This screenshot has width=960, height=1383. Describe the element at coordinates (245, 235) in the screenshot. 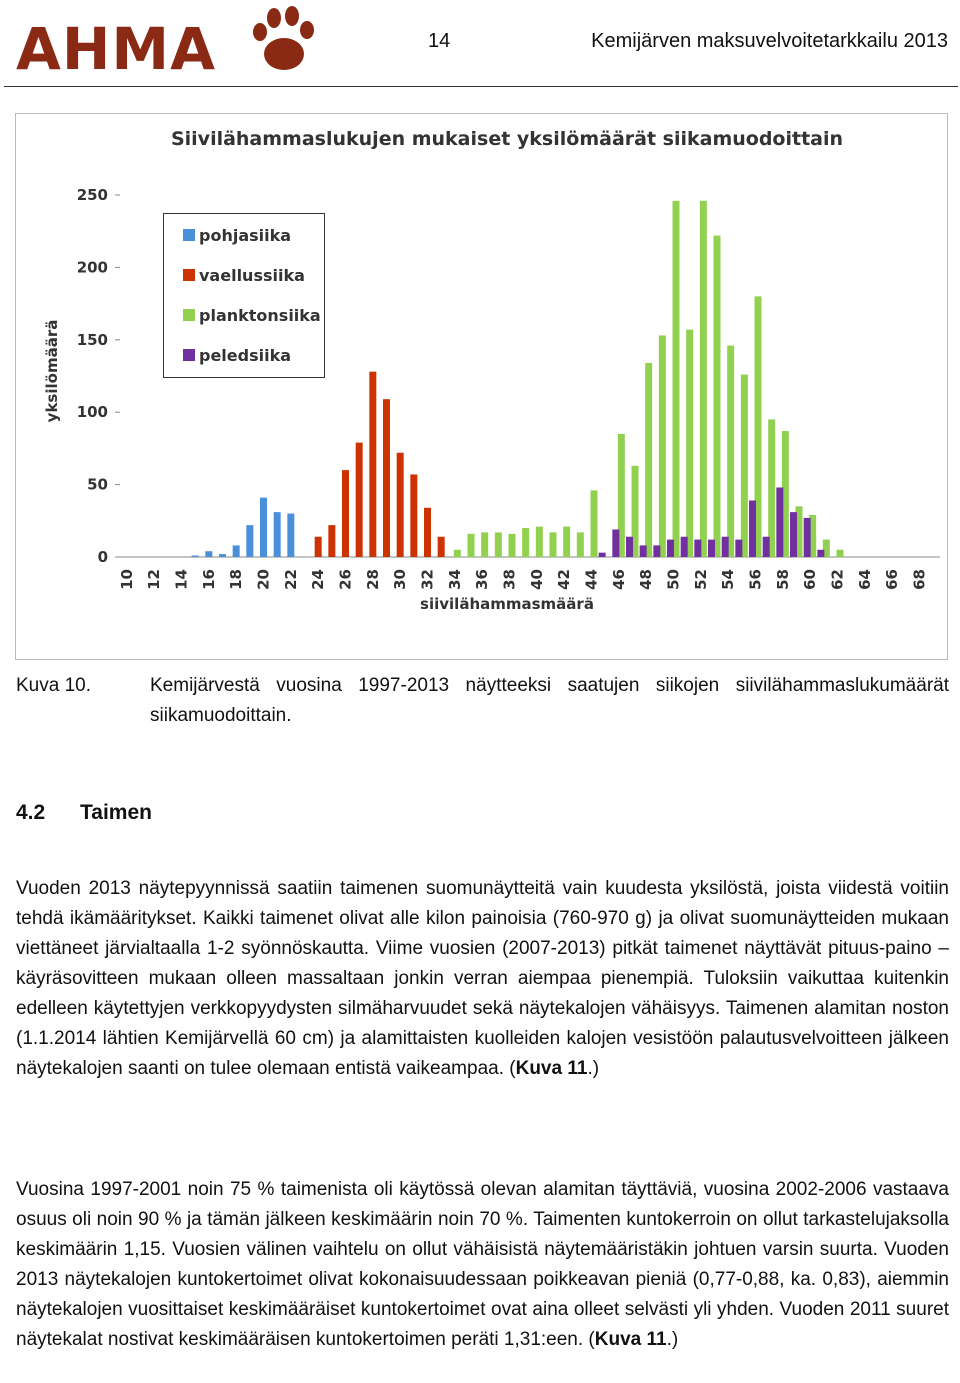

I see `legend-label: pohjasiika` at that location.